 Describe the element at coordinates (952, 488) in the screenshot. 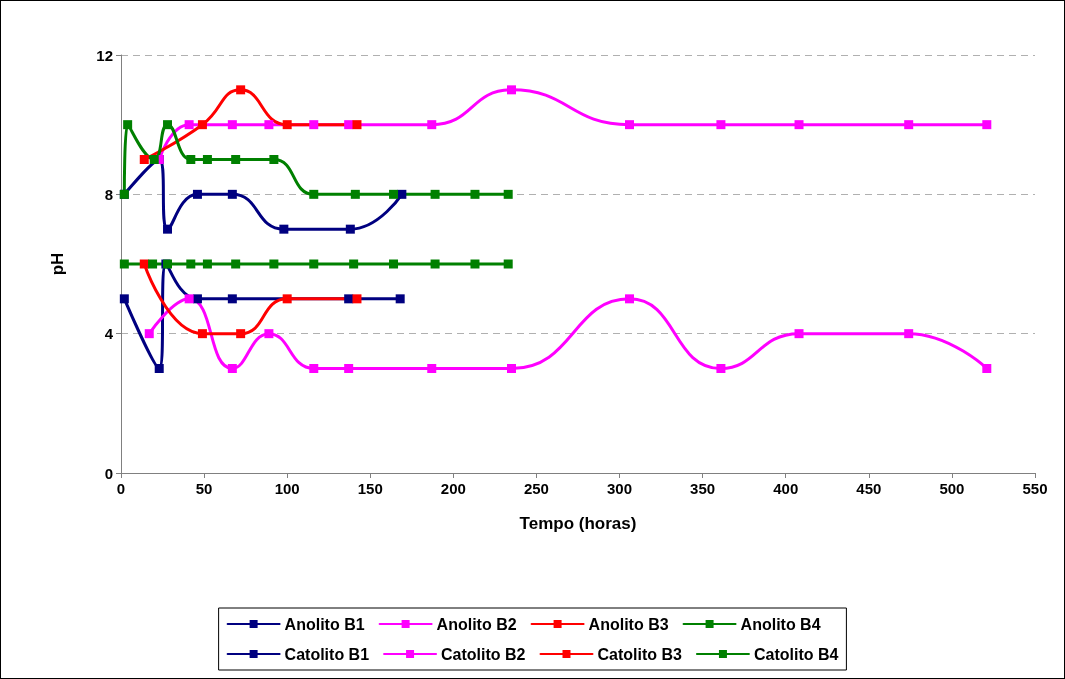

I see `x-tick-label: 500` at that location.